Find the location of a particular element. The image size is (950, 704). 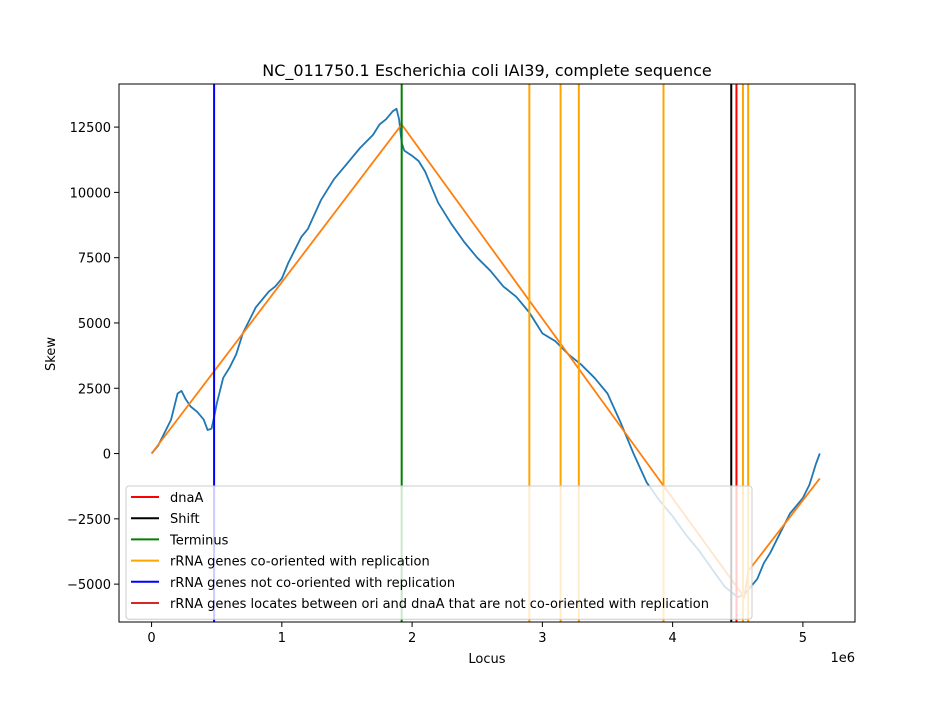

y-tick-label: 0 is located at coordinates (107, 455).